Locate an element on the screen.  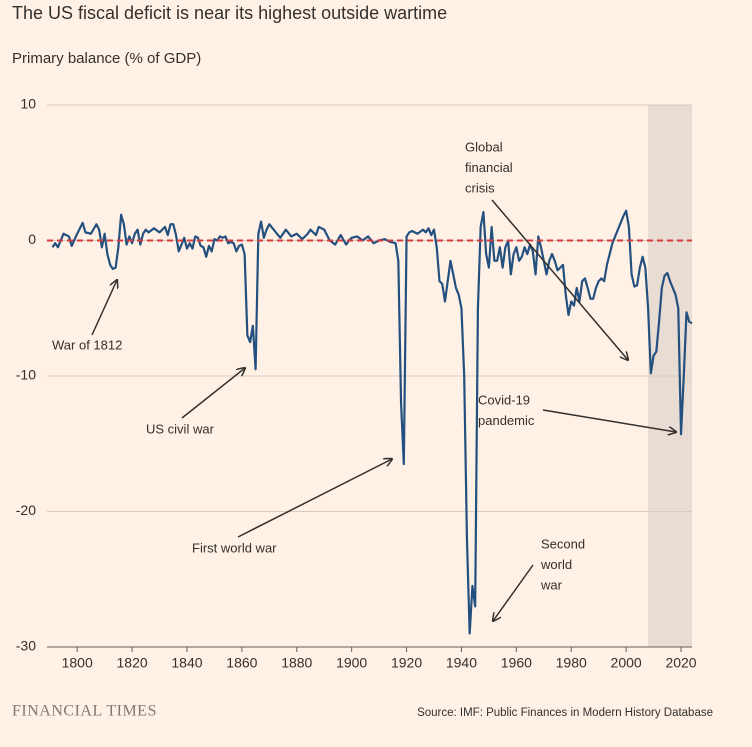
y-tick-label: 0 is located at coordinates (32, 239).